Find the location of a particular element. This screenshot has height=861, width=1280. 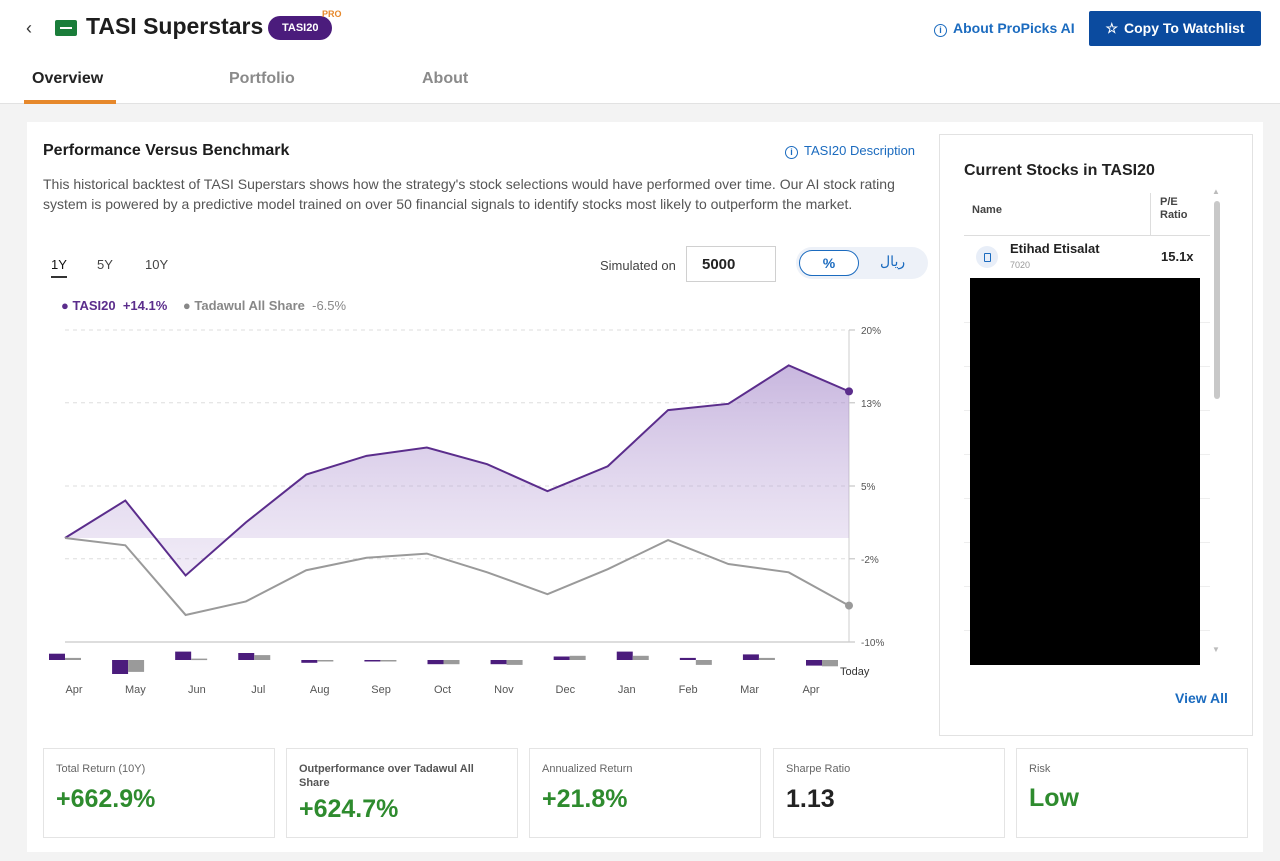

stock-name: Etihad Etisalat is located at coordinates (1055, 248).